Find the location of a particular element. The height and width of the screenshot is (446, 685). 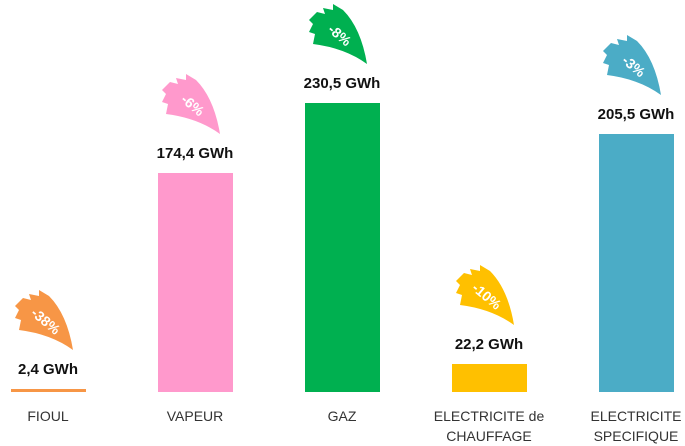

badge: -38% is located at coordinates (44, 319).